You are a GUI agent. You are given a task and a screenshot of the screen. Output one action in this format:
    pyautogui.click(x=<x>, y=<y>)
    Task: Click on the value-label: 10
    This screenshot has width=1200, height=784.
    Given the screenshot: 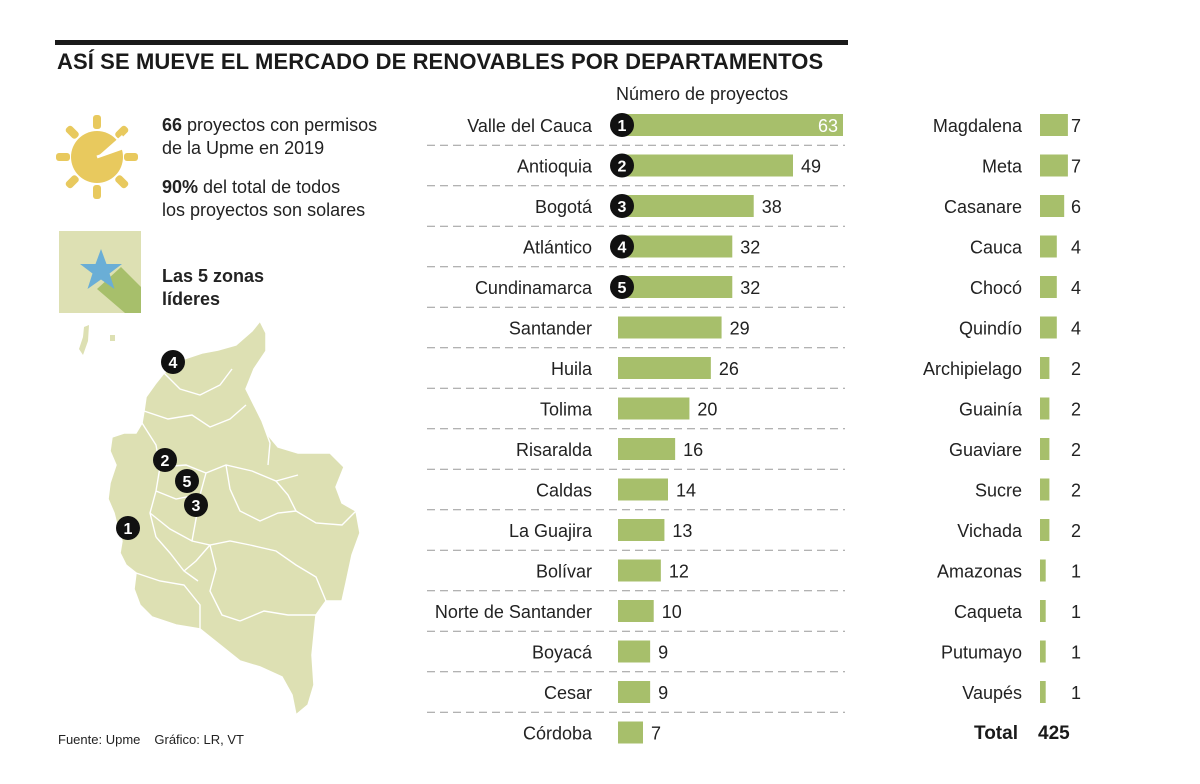 What is the action you would take?
    pyautogui.click(x=672, y=612)
    